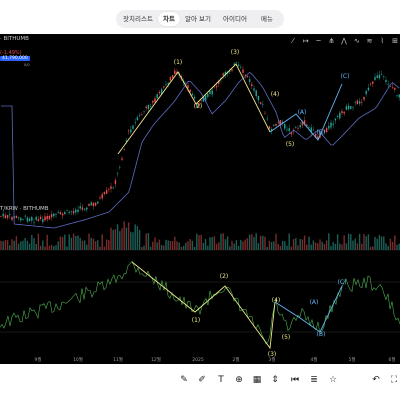 The image size is (400, 400). I want to click on skip-back-icon: ⏮, so click(295, 380).